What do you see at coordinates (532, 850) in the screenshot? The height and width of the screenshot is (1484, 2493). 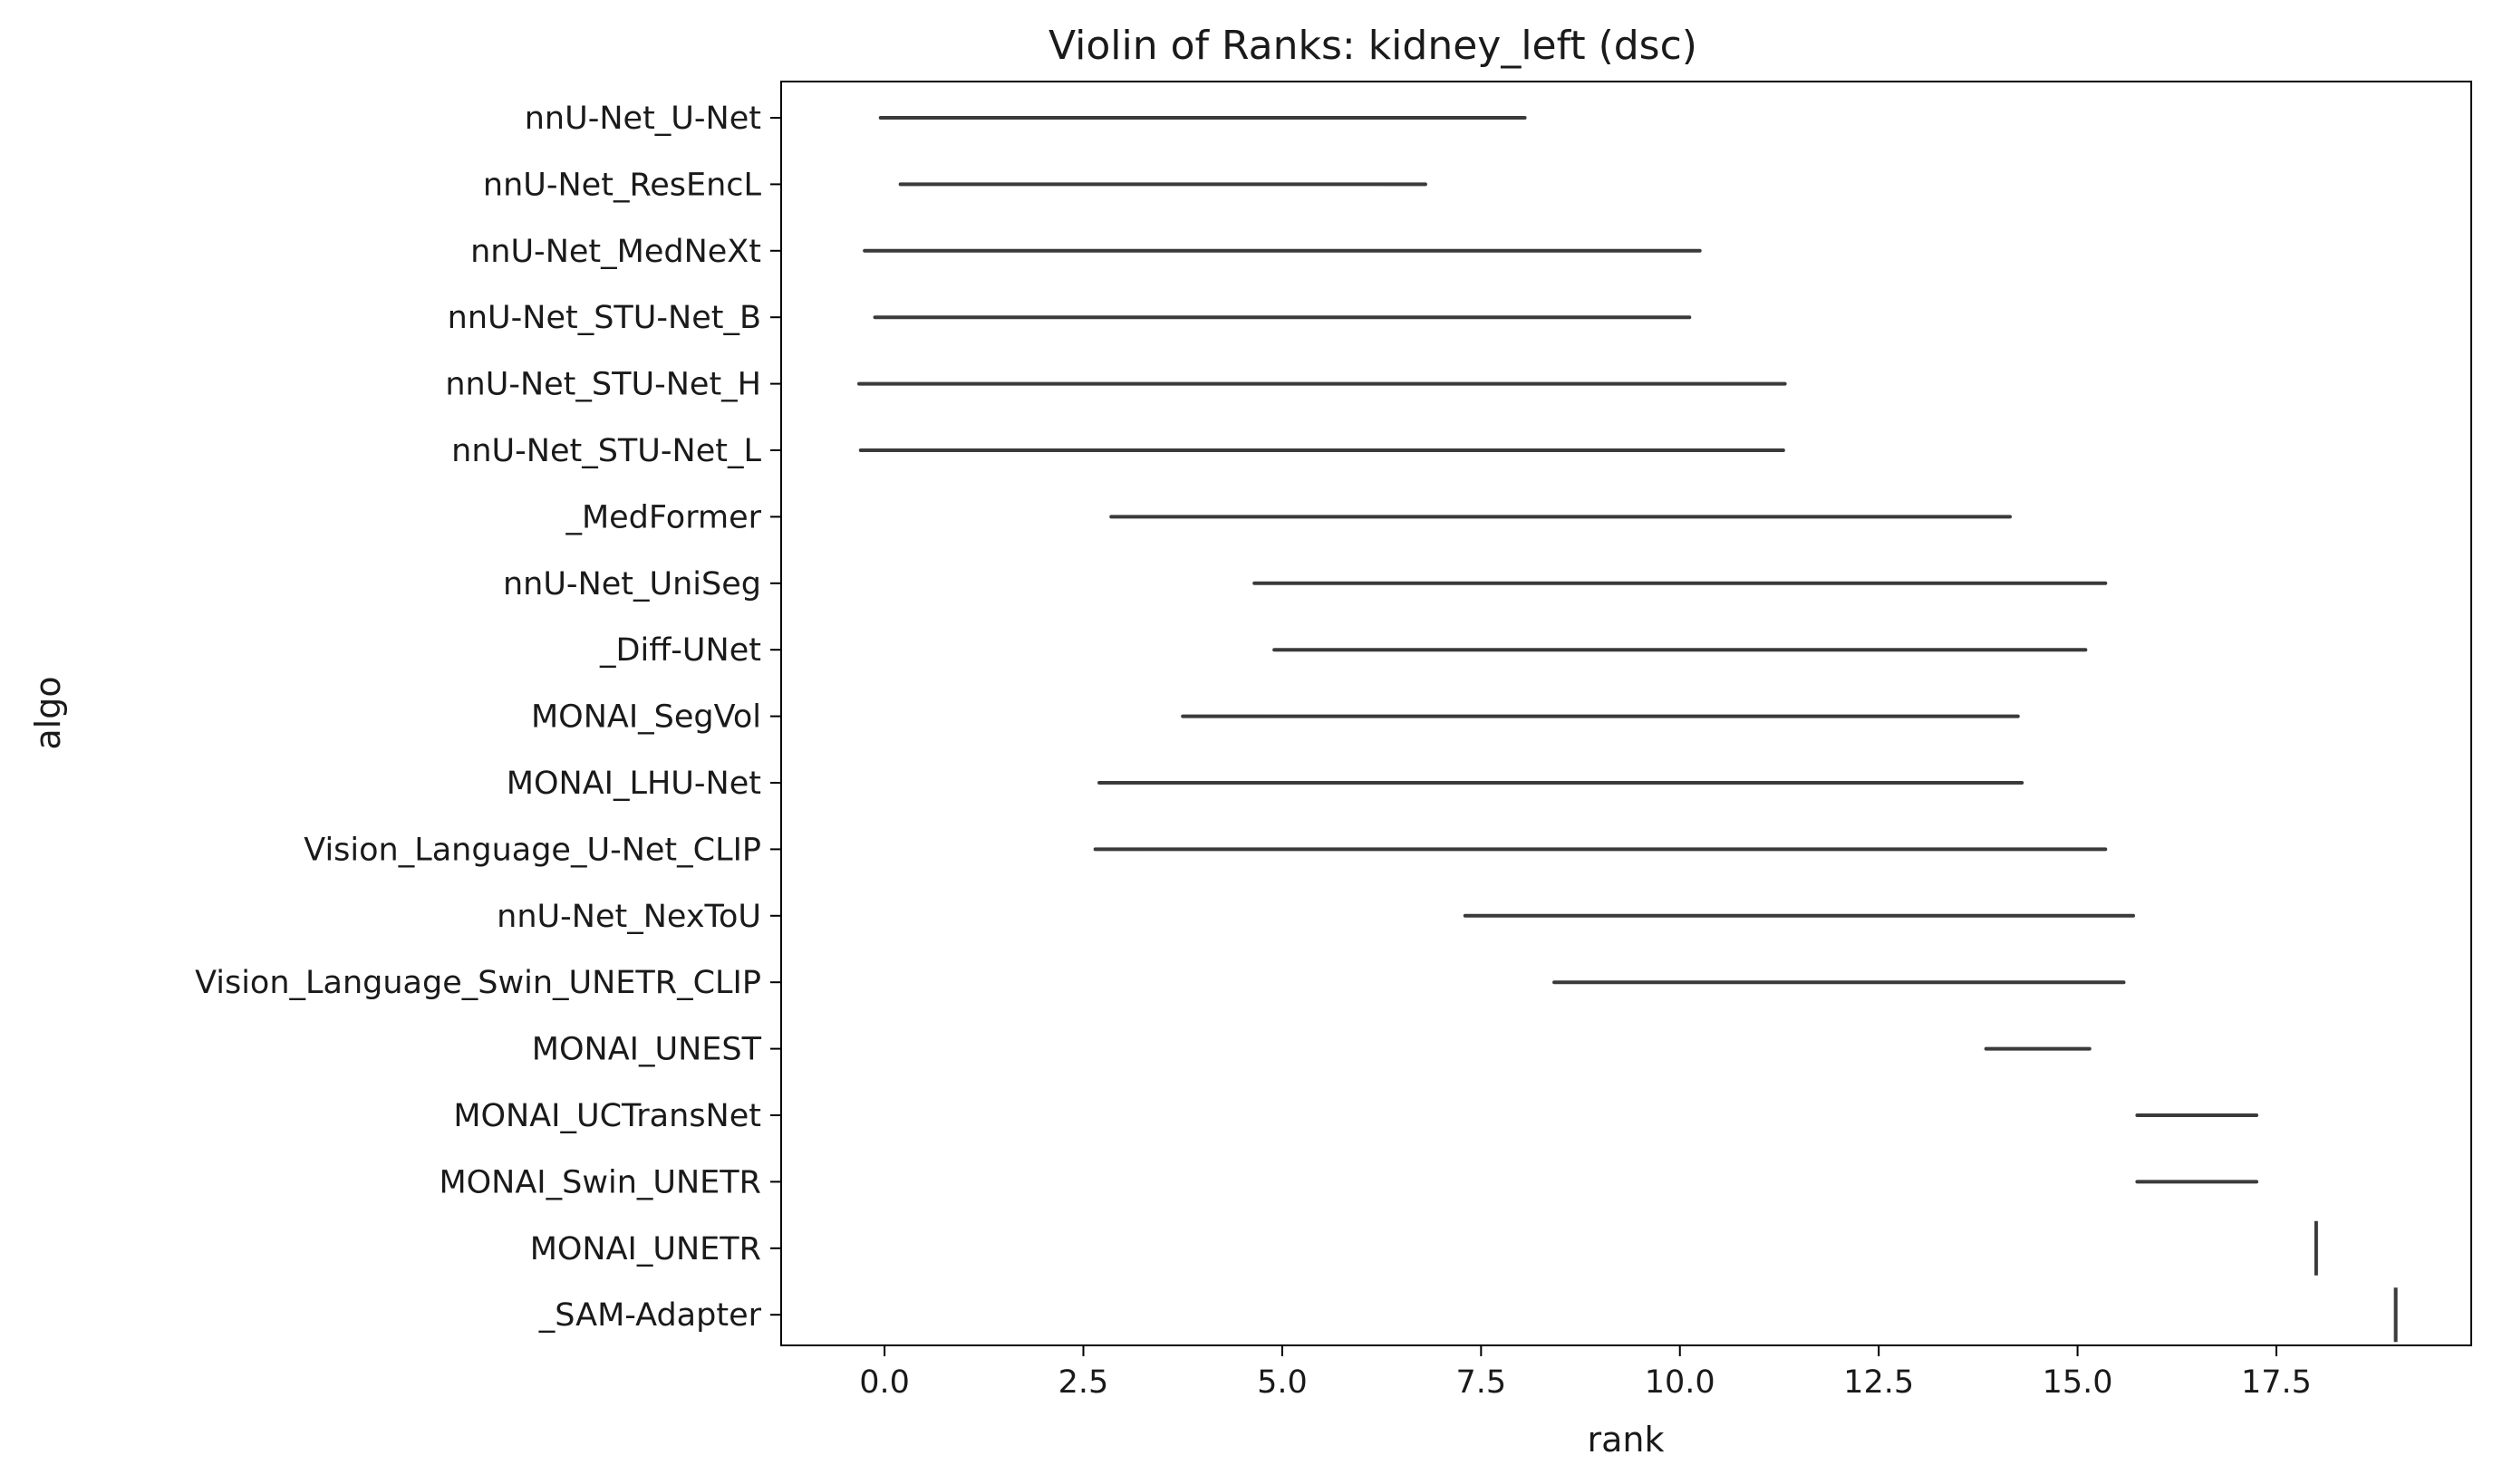 I see `y-tick-label: Vision_Language_U-Net_CLIP` at bounding box center [532, 850].